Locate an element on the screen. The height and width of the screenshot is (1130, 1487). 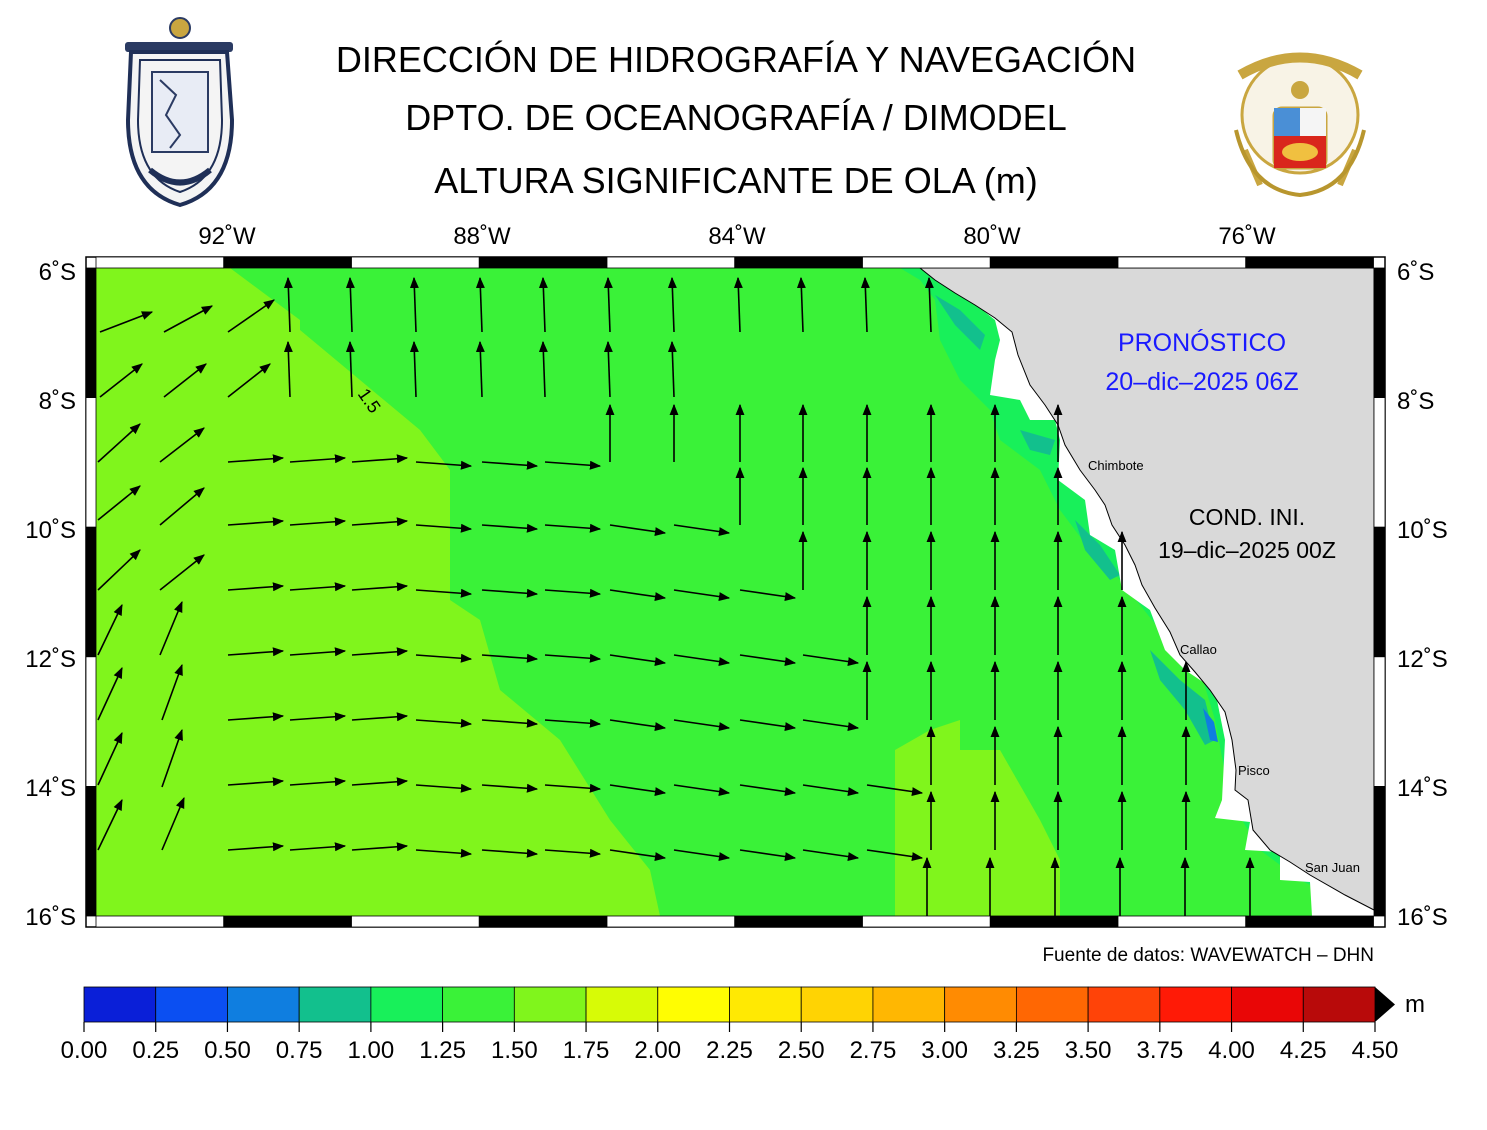
latitude-labels-right: 6˚S 8˚S 10˚S 12˚S 14˚S 16˚S is located at coordinates (1422, 595).